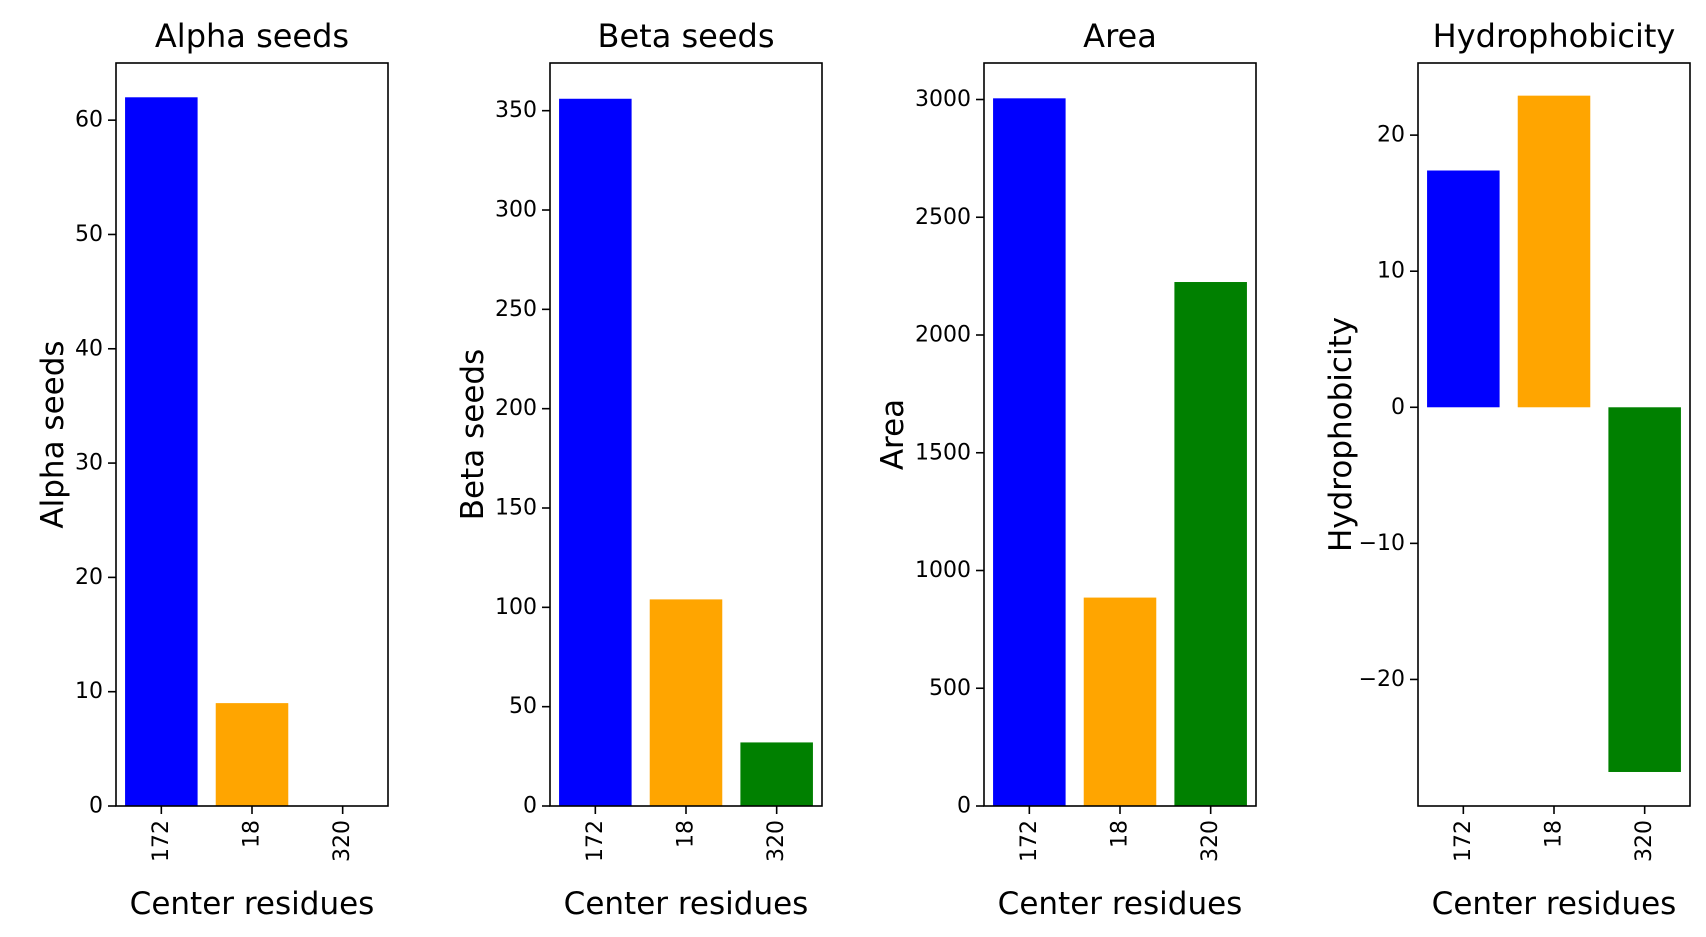 The image size is (1706, 937). Describe the element at coordinates (516, 408) in the screenshot. I see `y-tick-label: 200` at that location.